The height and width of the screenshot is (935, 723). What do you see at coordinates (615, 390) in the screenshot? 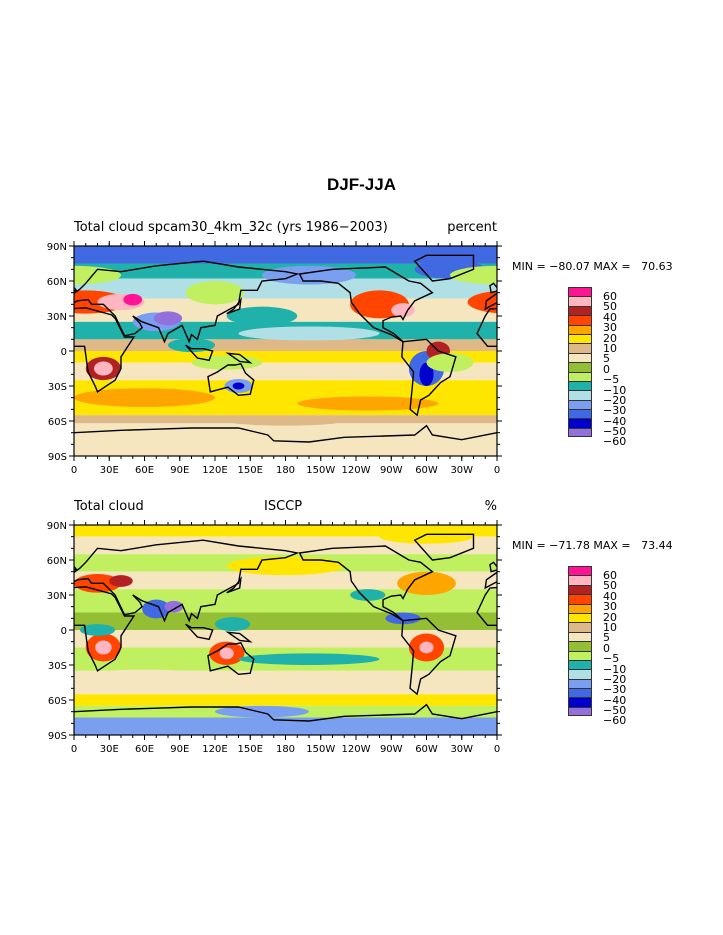
I see `colorbar-label: −10` at bounding box center [615, 390].